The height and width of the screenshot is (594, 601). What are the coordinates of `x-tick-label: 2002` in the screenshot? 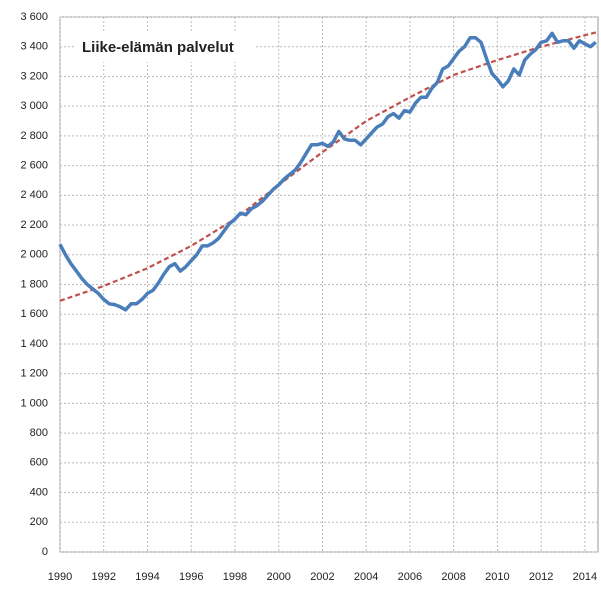 It's located at (322, 577).